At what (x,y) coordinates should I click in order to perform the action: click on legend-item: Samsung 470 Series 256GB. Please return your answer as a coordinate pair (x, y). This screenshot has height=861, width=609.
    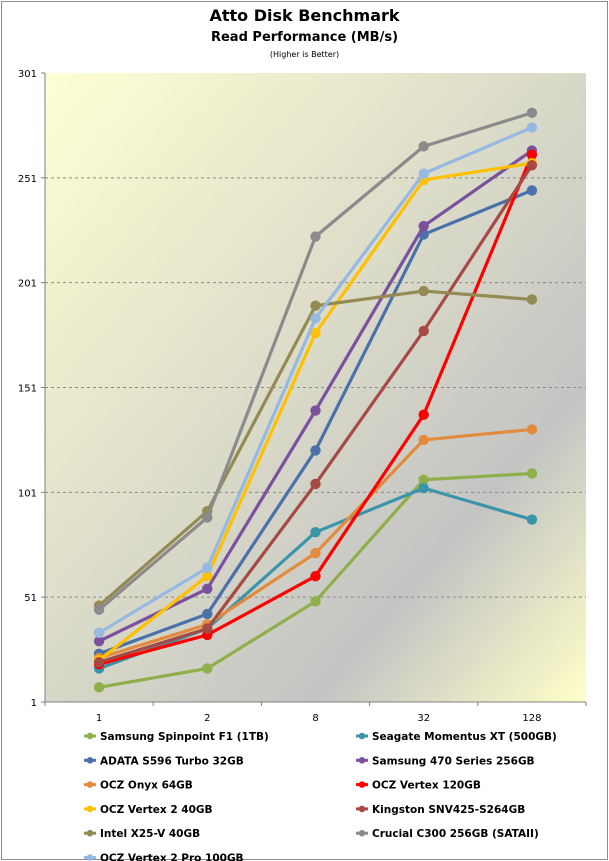
    Looking at the image, I should click on (445, 761).